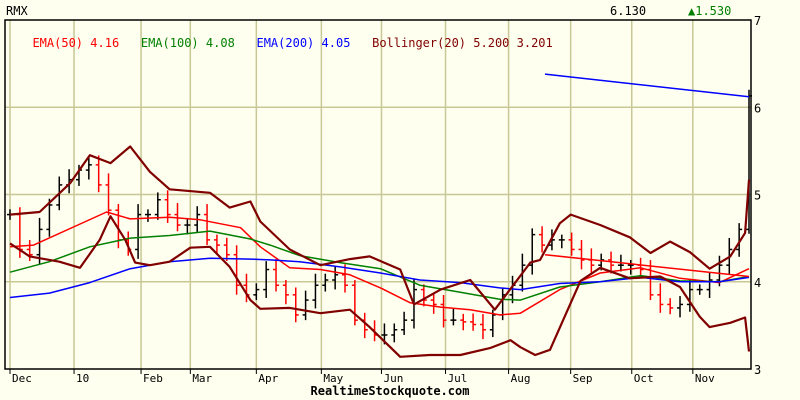  Describe the element at coordinates (521, 378) in the screenshot. I see `x-tick-label: Aug` at that location.